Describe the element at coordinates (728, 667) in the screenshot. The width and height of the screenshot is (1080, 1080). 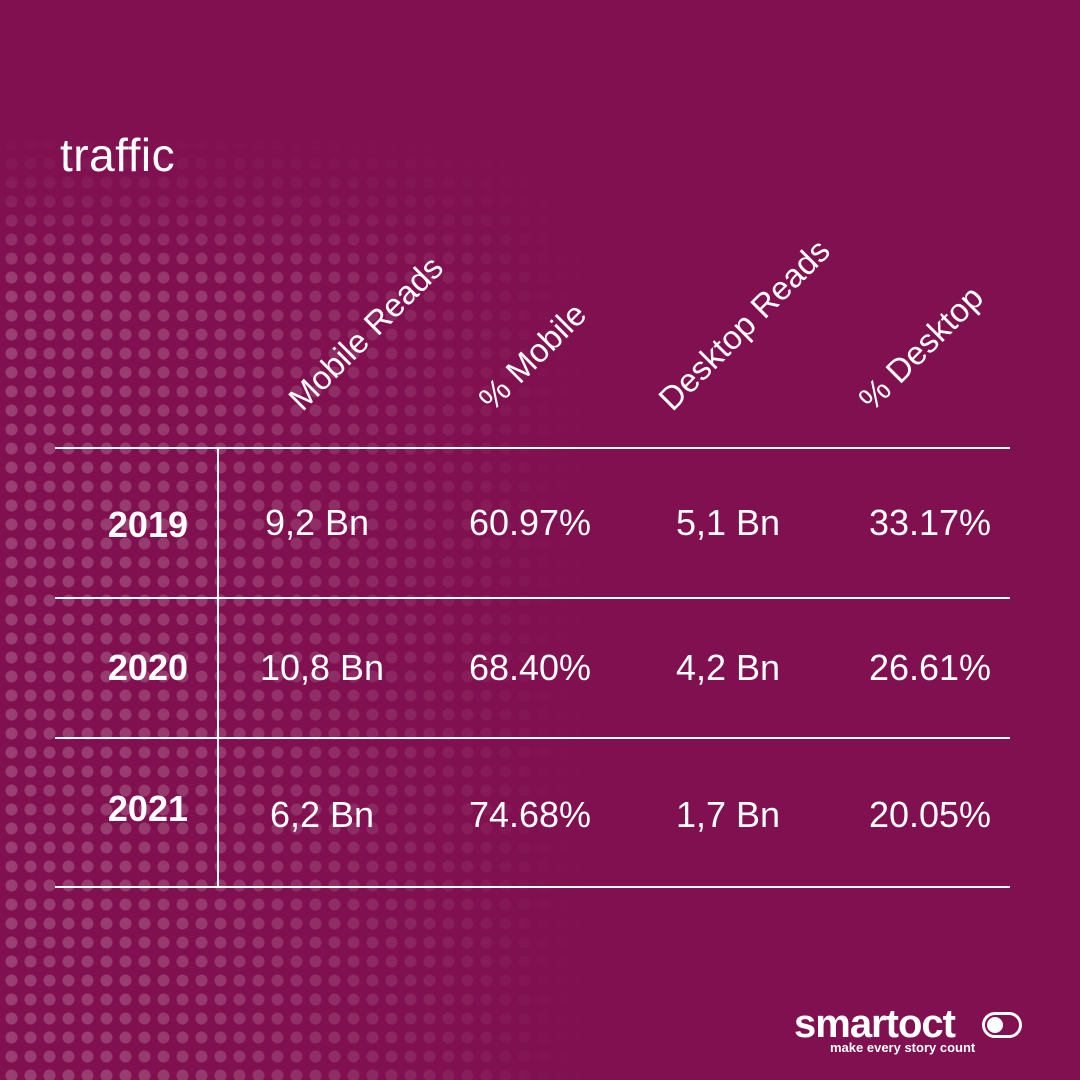
I see `cell-desktop-reads: 4,2 Bn` at that location.